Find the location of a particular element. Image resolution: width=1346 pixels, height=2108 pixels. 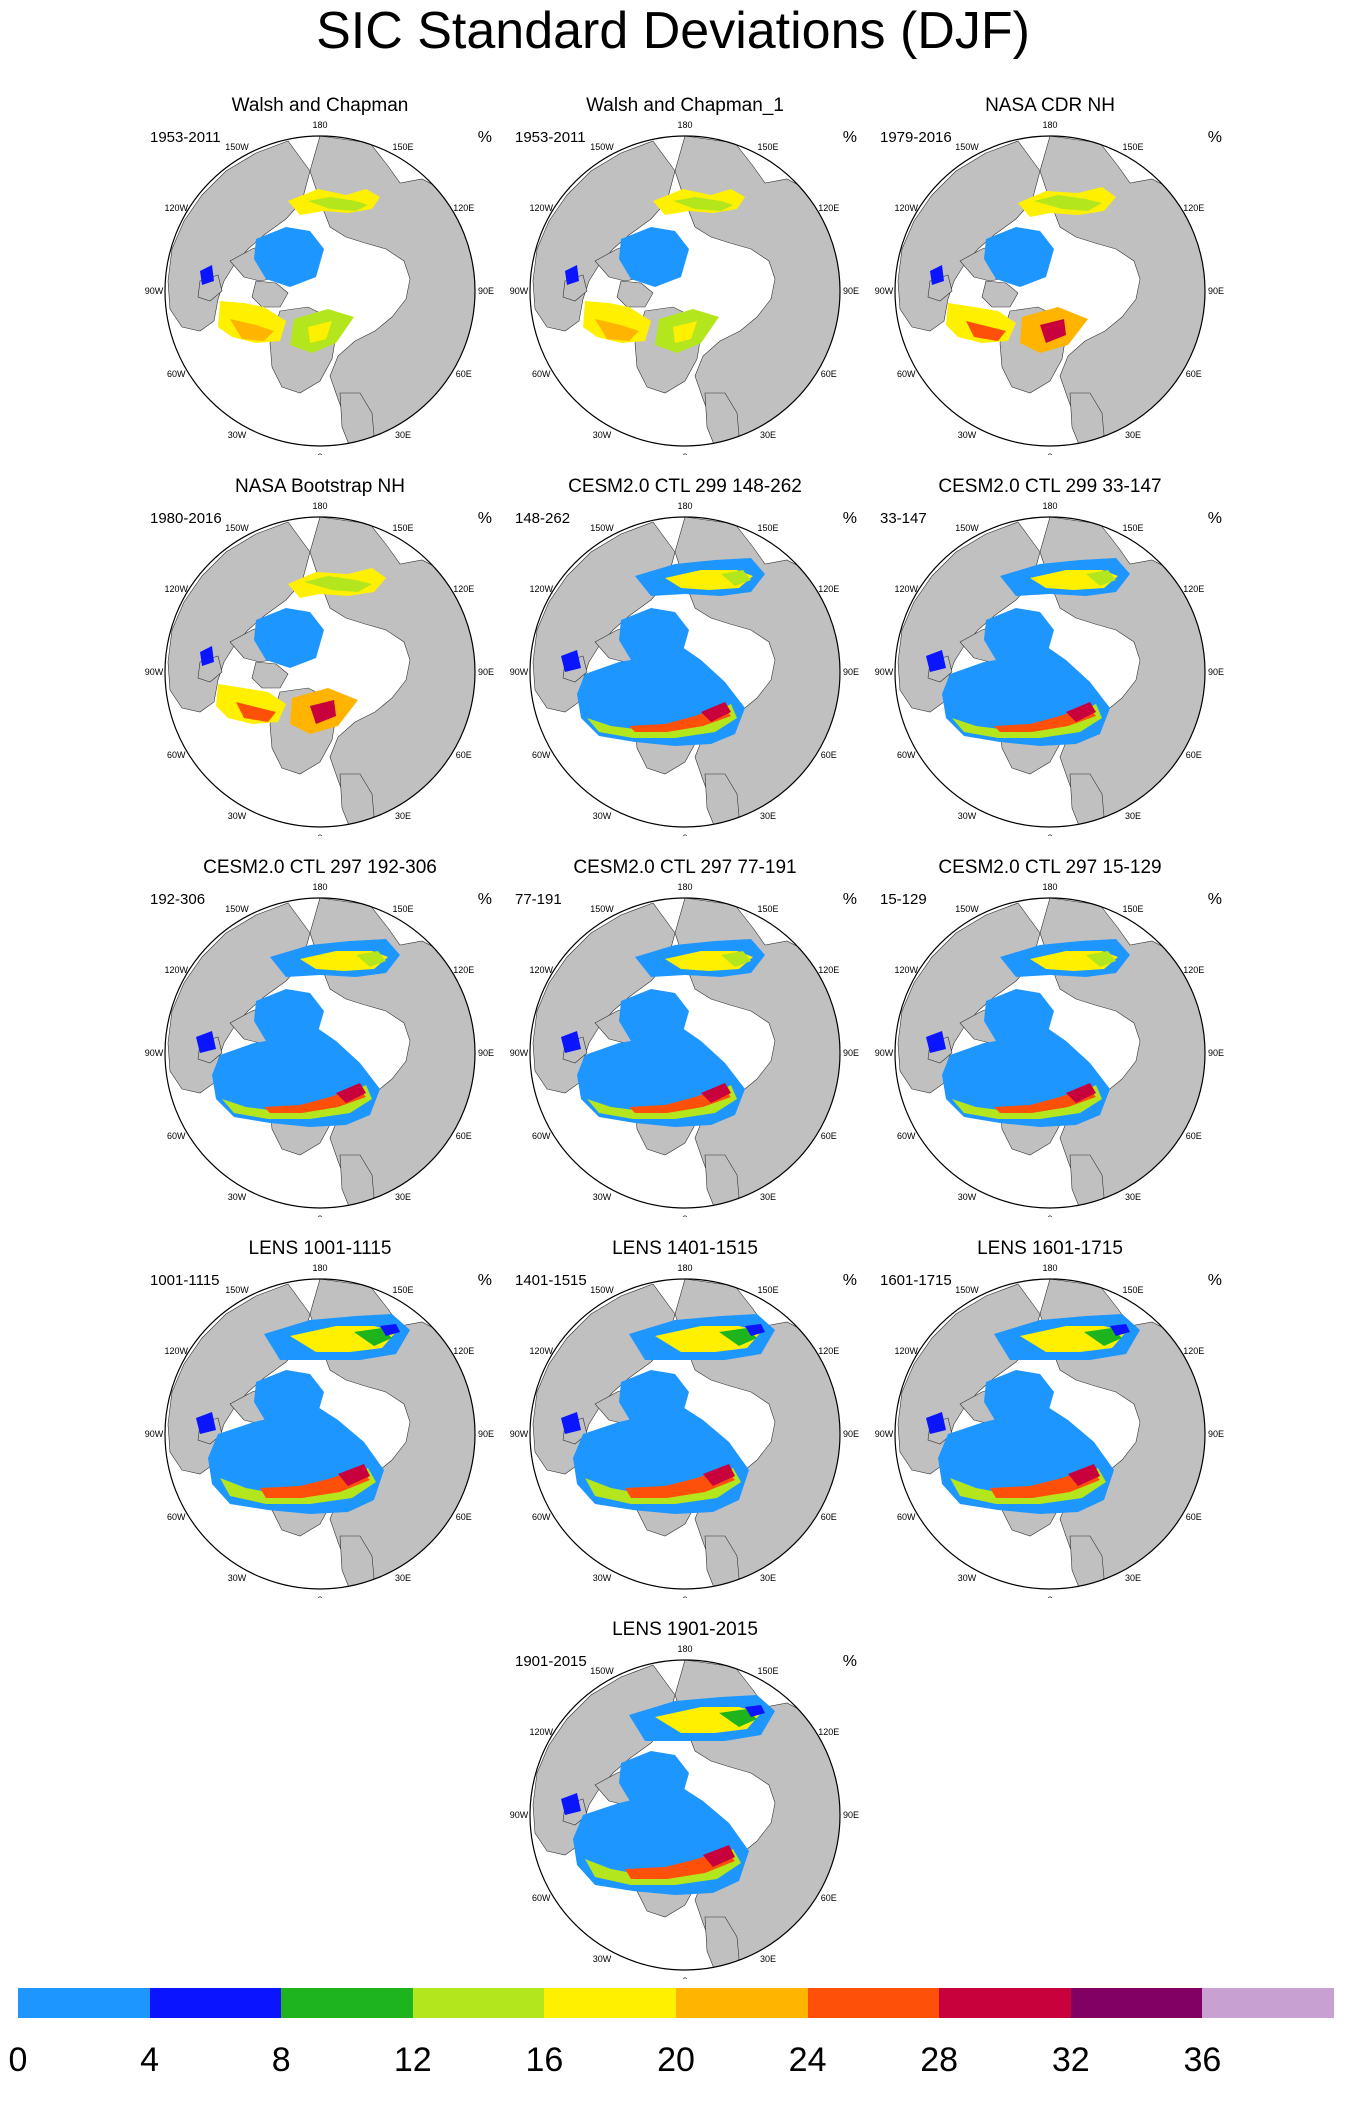

panel-title: CESM2.0 CTL 297 15-129 is located at coordinates (1050, 867).